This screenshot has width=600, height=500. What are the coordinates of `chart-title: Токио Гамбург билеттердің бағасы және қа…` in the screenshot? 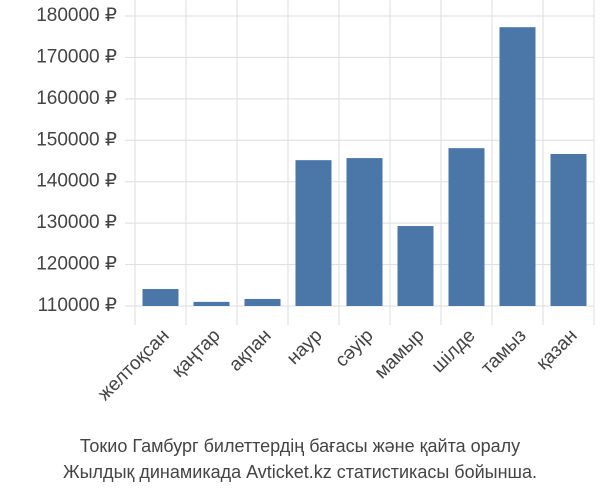 It's located at (300, 446).